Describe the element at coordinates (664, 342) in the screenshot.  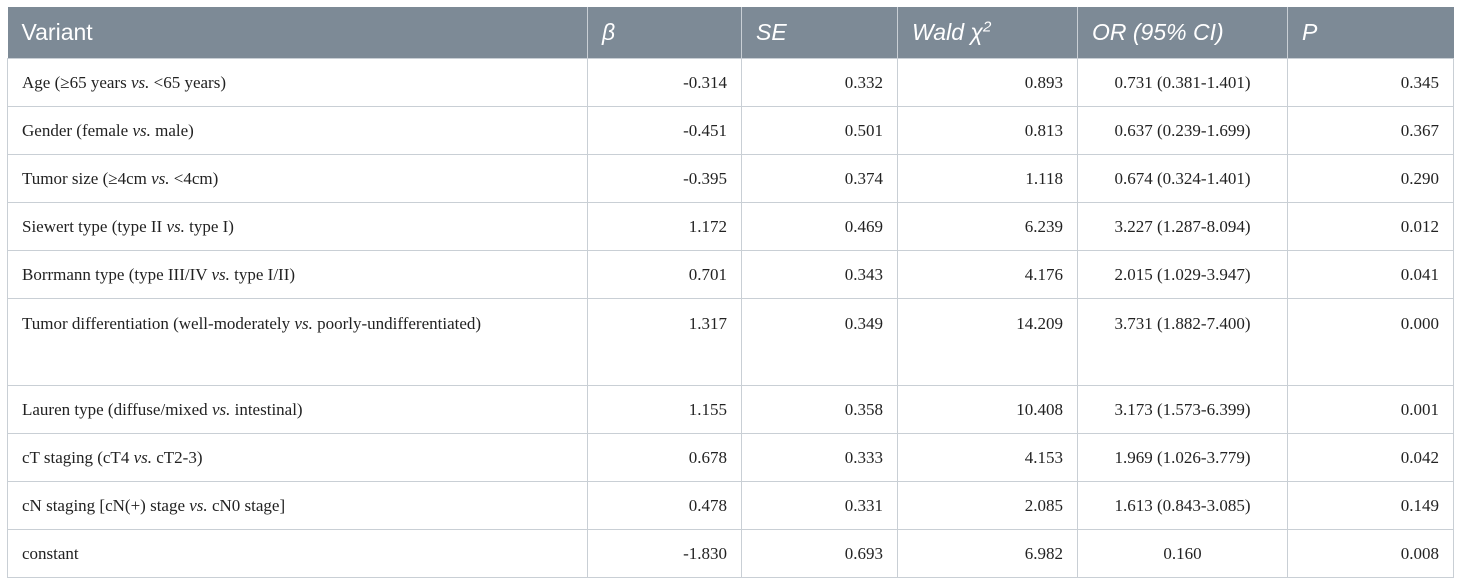
I see `cell-beta: 1.317` at that location.